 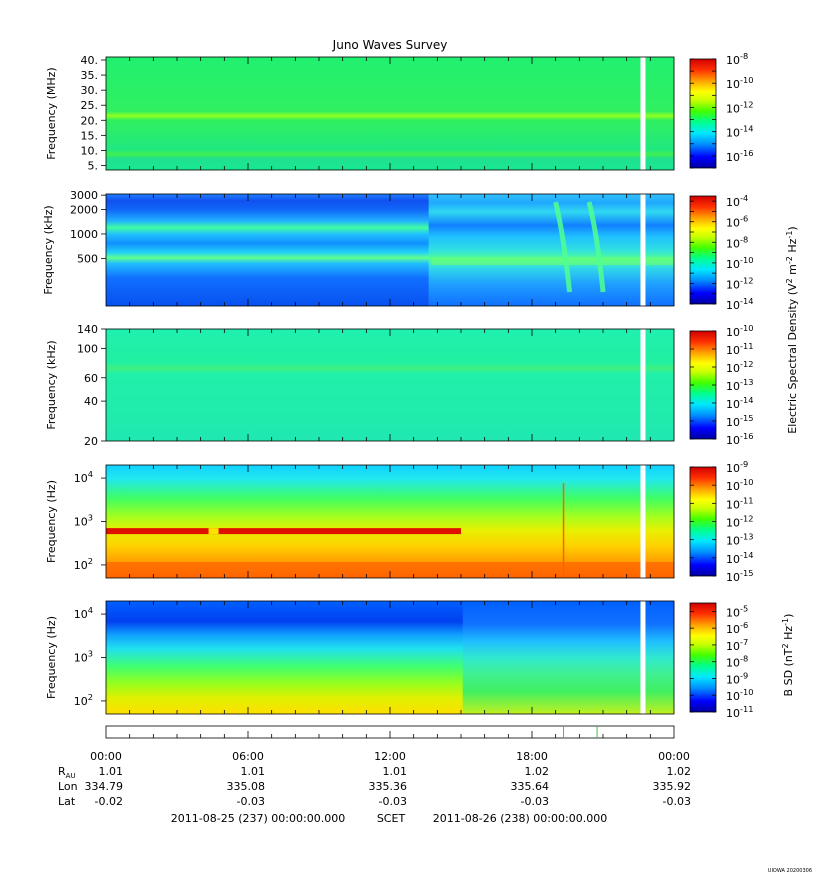 What do you see at coordinates (87, 258) in the screenshot?
I see `y-tick-label: 500` at bounding box center [87, 258].